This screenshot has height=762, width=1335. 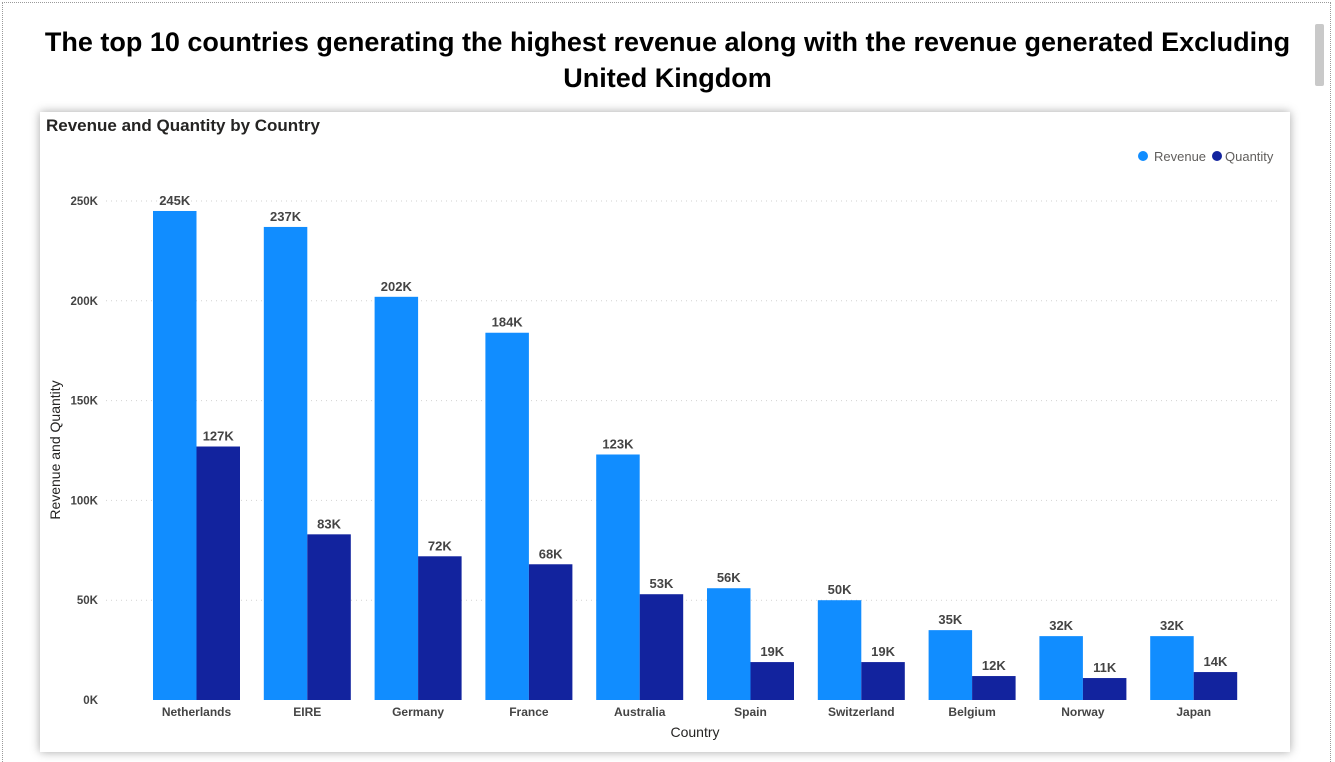 I want to click on y-axis-ticks: 0K 50K 100K 150K 200K 250K, so click(x=85, y=451).